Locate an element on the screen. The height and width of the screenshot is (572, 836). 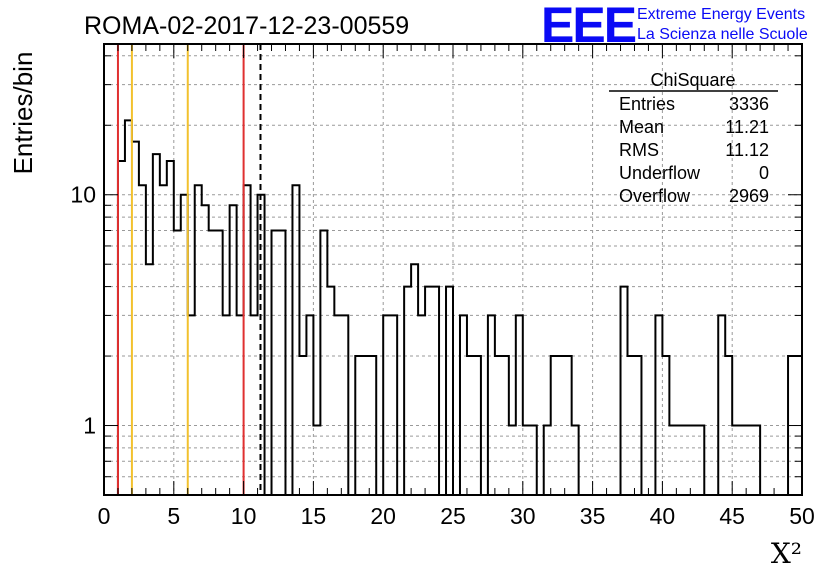
stats-label-rms: RMS is located at coordinates (639, 150).